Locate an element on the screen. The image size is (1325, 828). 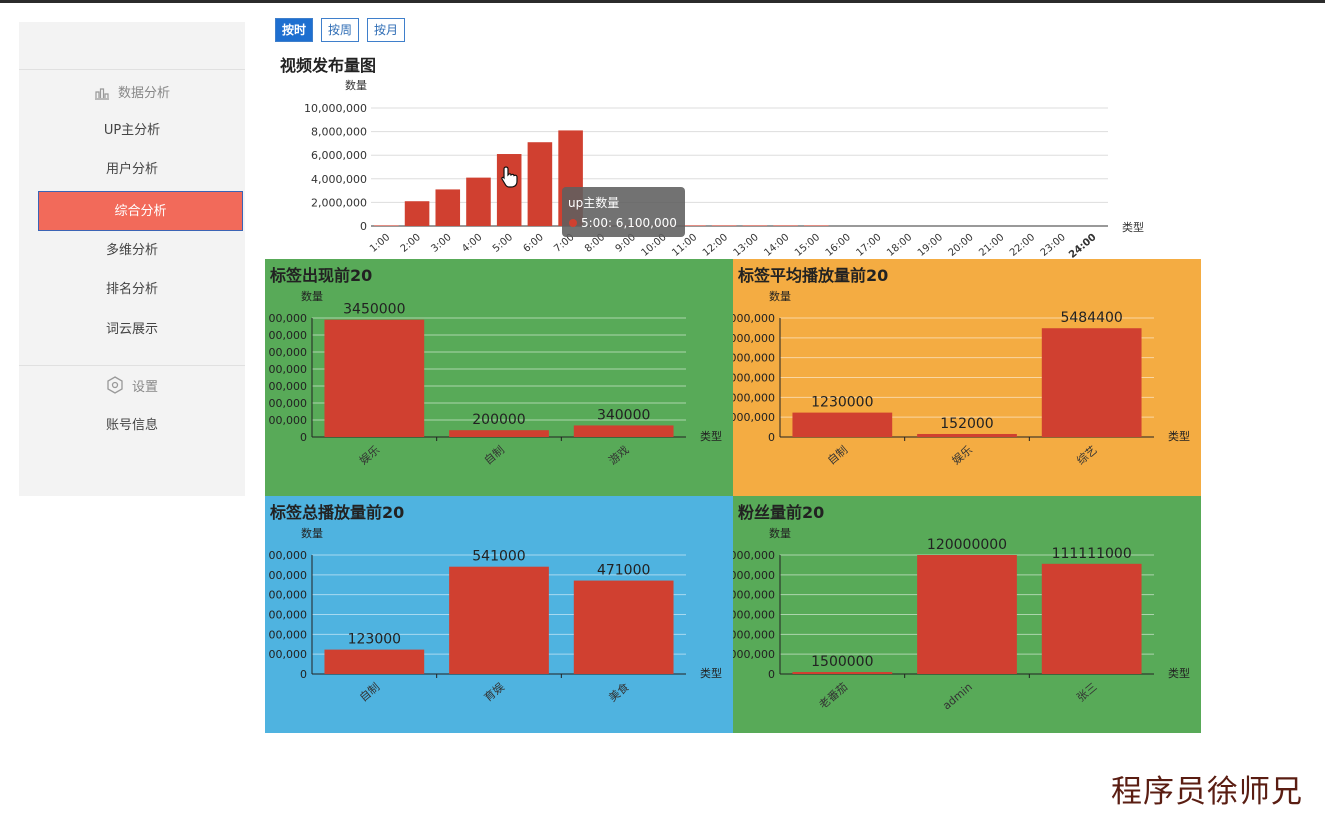
sidebar-group-settings: 设置 is located at coordinates (132, 385).